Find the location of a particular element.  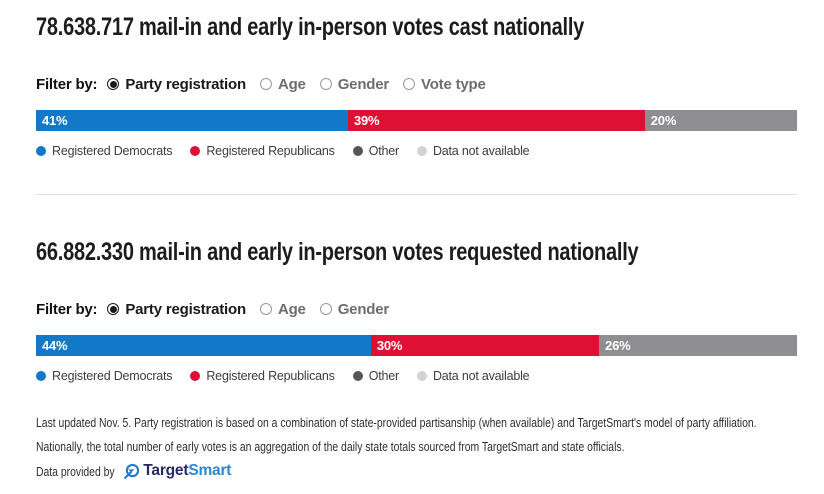

bar-segment-republicans: 39% is located at coordinates (496, 120).